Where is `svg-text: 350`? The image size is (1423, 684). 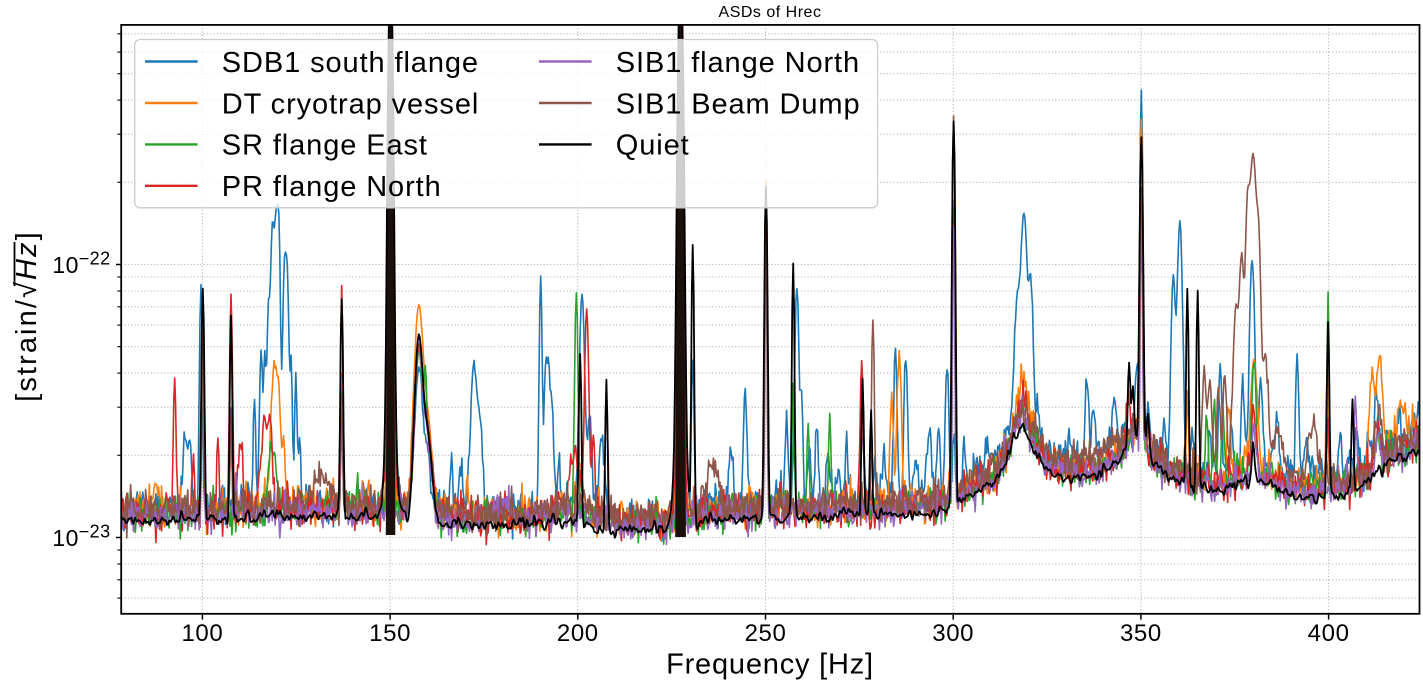
svg-text: 350 is located at coordinates (1141, 633).